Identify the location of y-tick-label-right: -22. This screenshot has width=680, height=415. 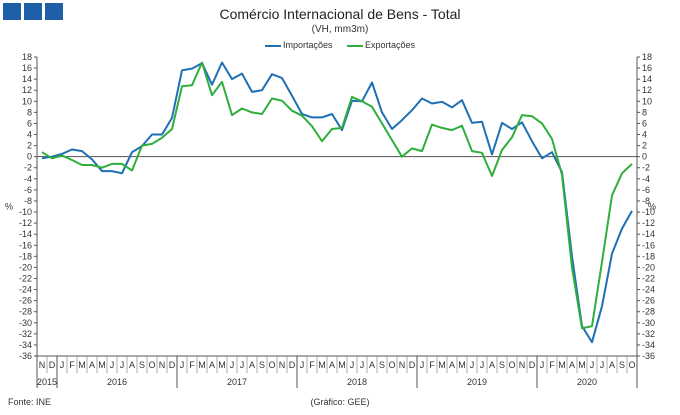
(648, 278).